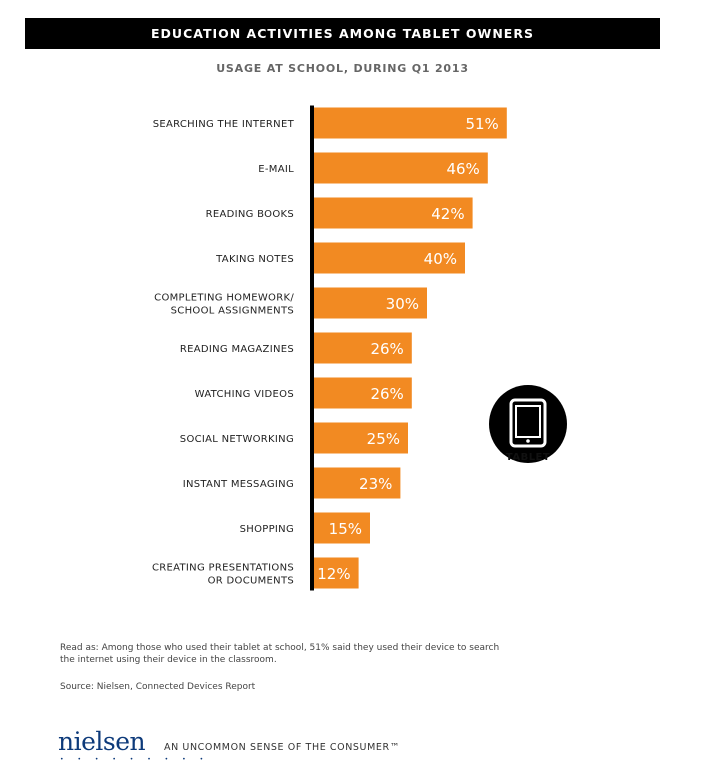 The height and width of the screenshot is (773, 710). Describe the element at coordinates (254, 259) in the screenshot. I see `category-label-3: TAKING NOTES` at that location.